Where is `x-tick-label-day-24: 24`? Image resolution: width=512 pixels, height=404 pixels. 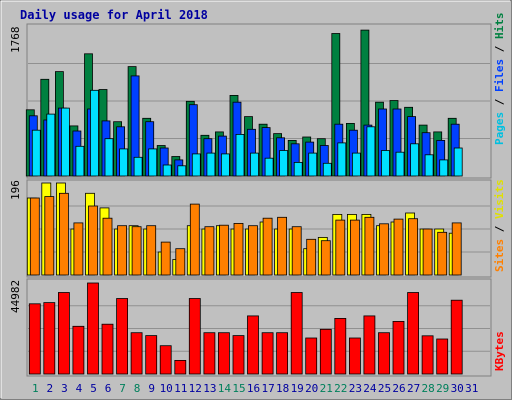
x-tick-label-day-24: 24 is located at coordinates (370, 388).